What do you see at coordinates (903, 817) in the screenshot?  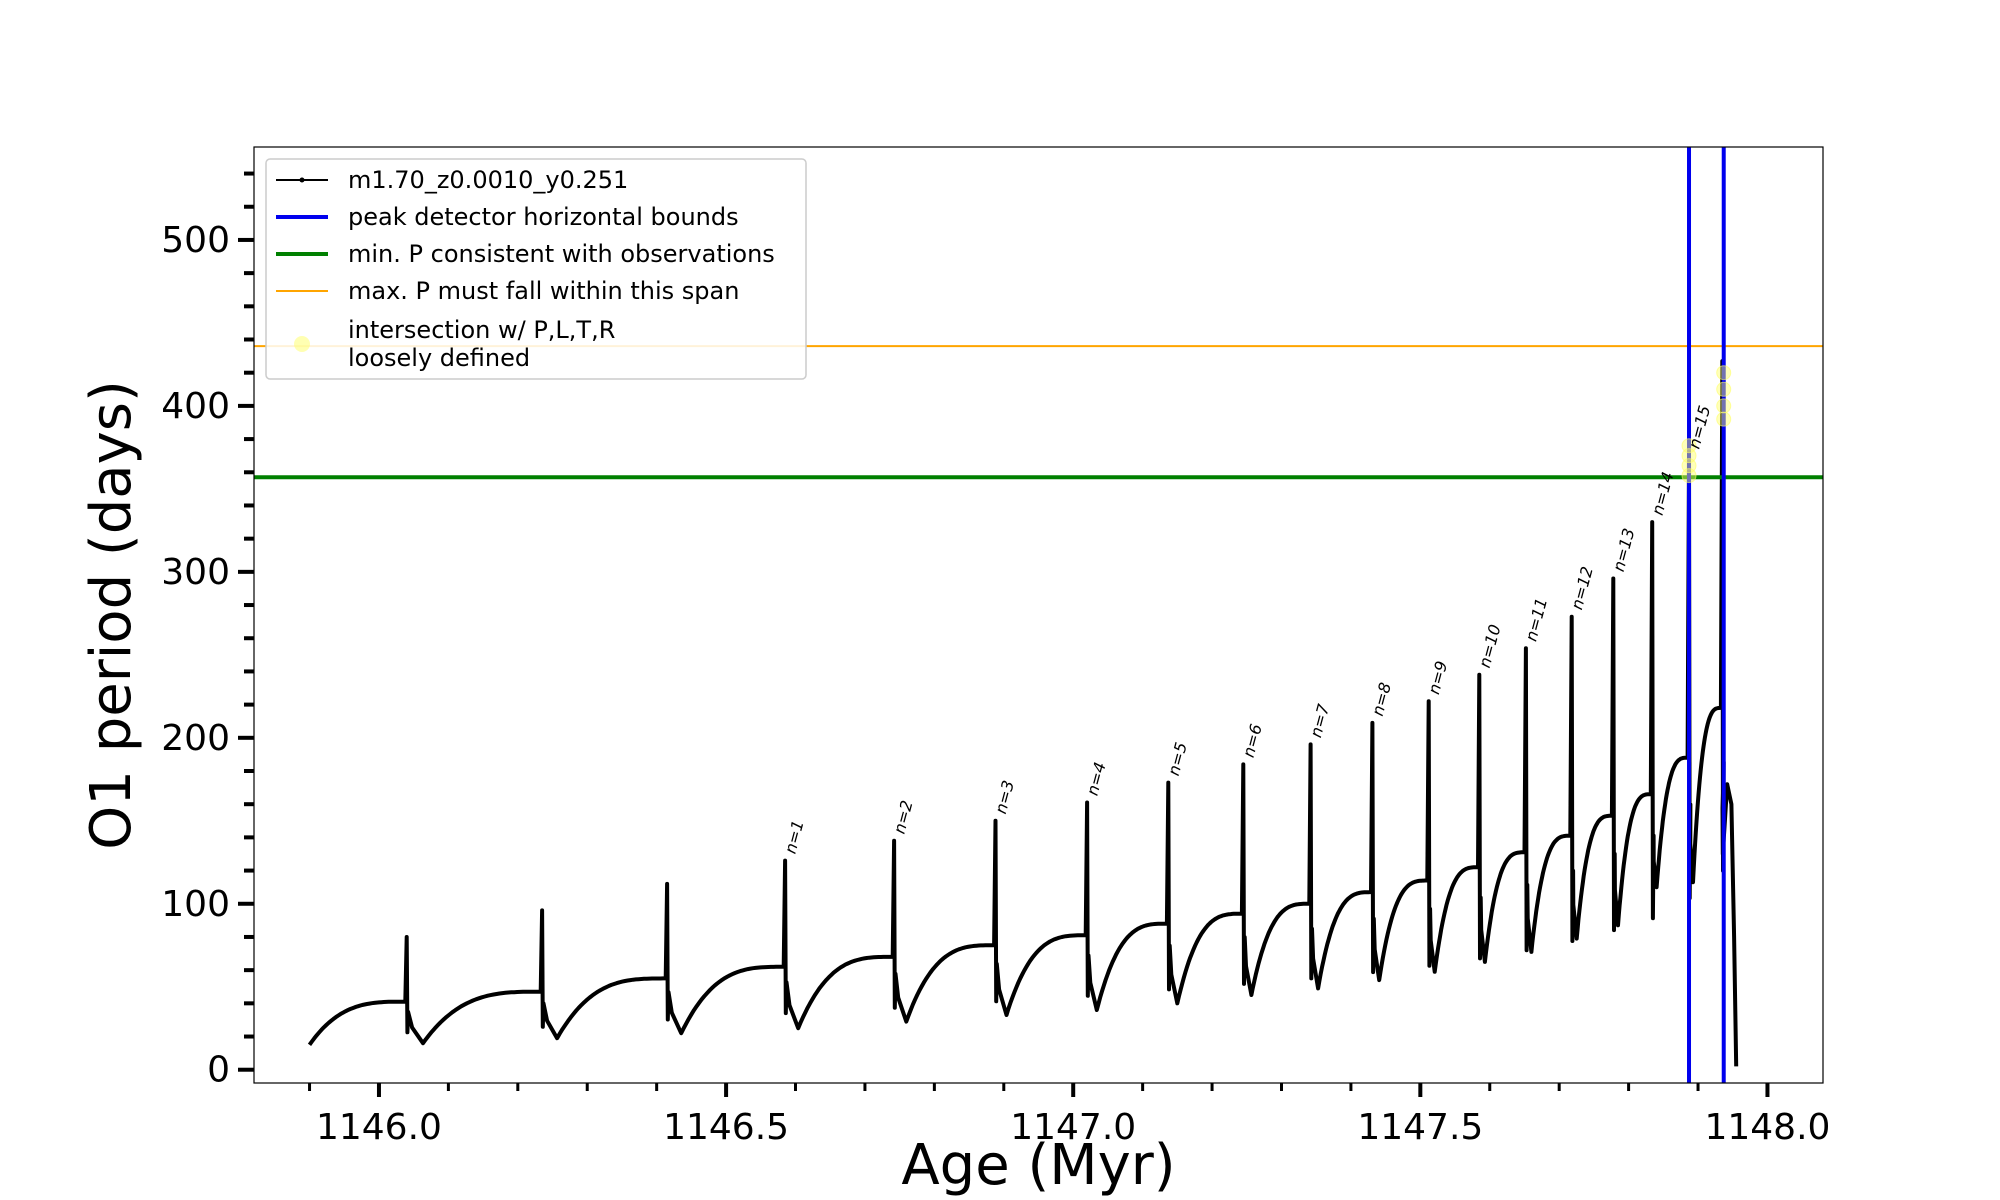 I see `cycle-label: n=2` at bounding box center [903, 817].